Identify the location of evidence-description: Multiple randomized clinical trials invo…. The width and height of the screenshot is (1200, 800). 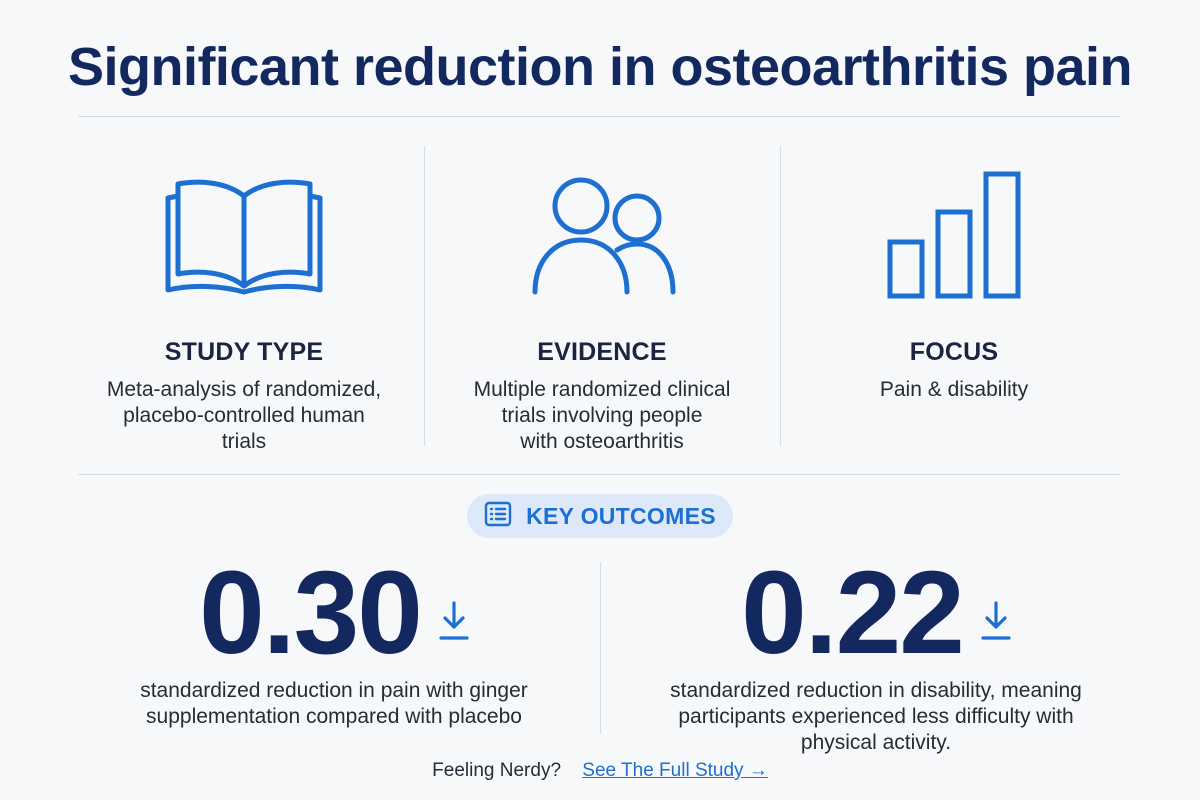
(602, 415).